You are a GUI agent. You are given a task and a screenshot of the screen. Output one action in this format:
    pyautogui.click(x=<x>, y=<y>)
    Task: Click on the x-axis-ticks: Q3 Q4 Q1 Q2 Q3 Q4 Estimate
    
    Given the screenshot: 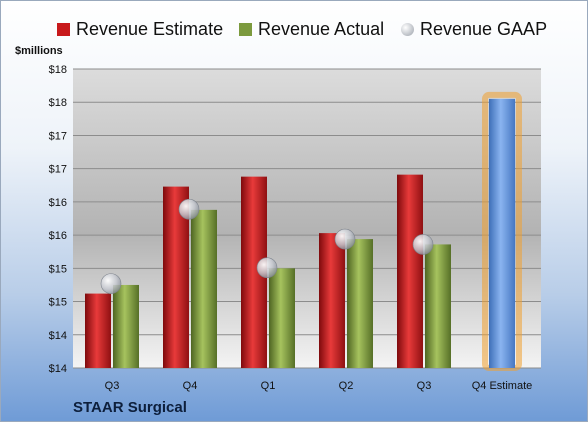 What is the action you would take?
    pyautogui.click(x=319, y=386)
    